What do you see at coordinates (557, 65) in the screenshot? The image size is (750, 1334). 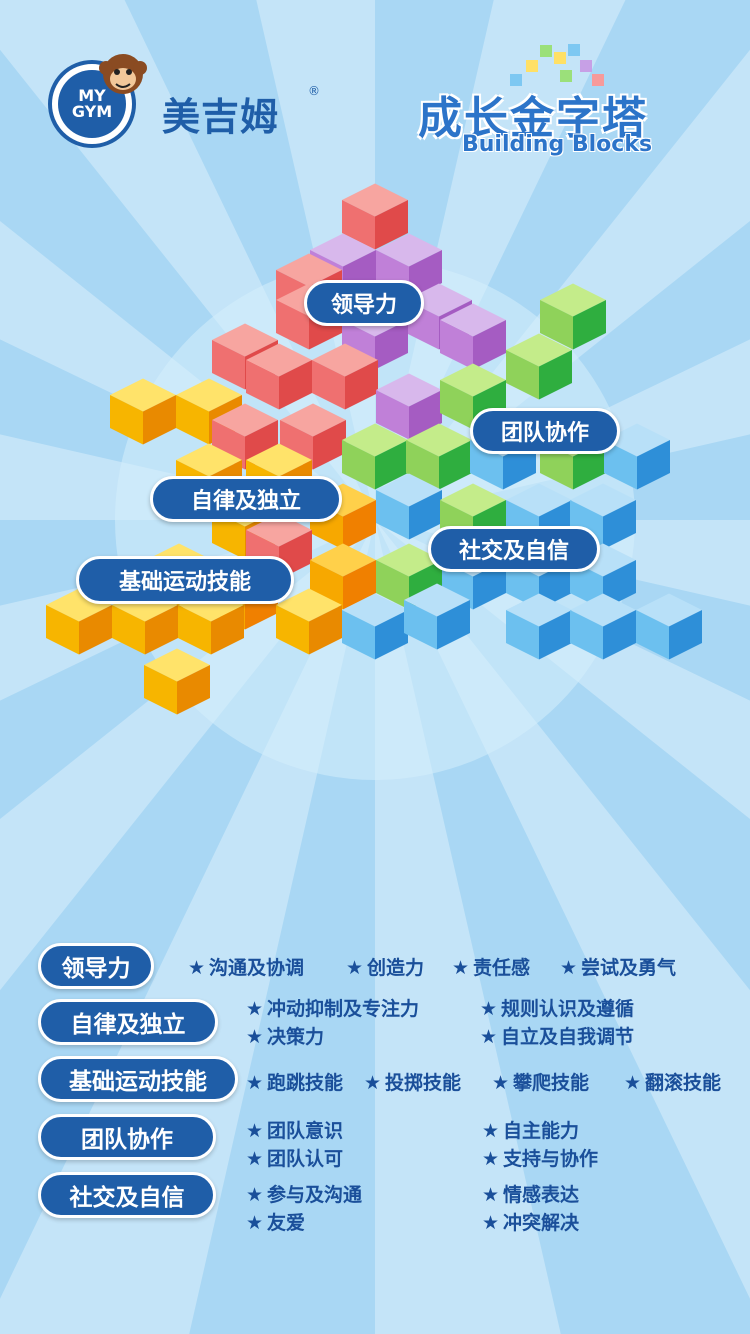 I see `pixel-blocks-icon` at bounding box center [557, 65].